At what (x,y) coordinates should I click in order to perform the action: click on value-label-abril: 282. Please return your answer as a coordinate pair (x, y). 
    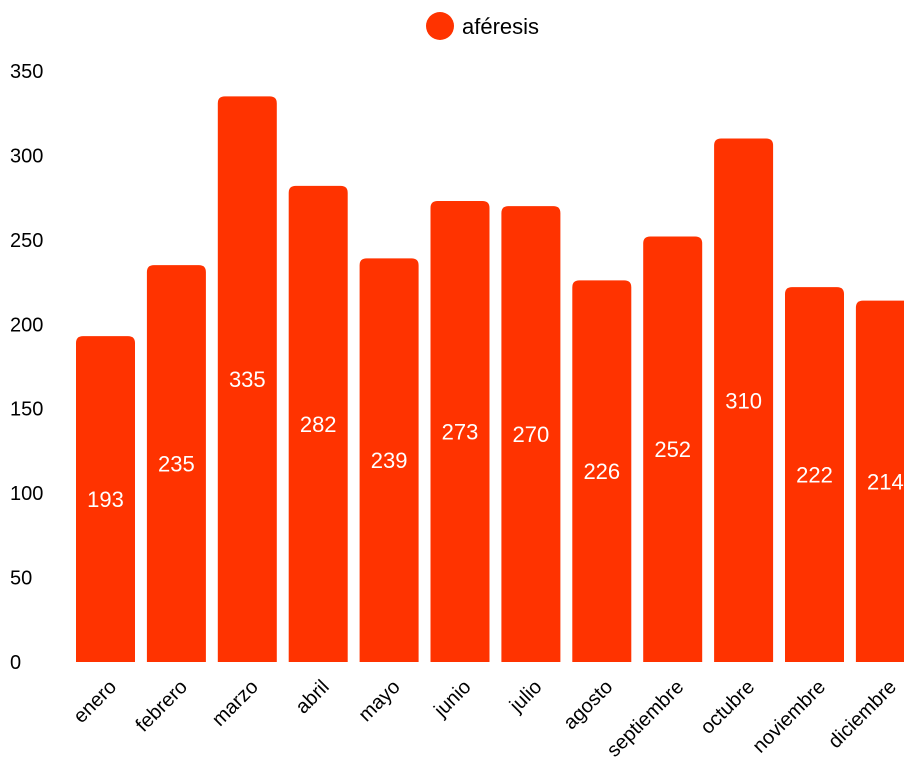
    Looking at the image, I should click on (318, 424).